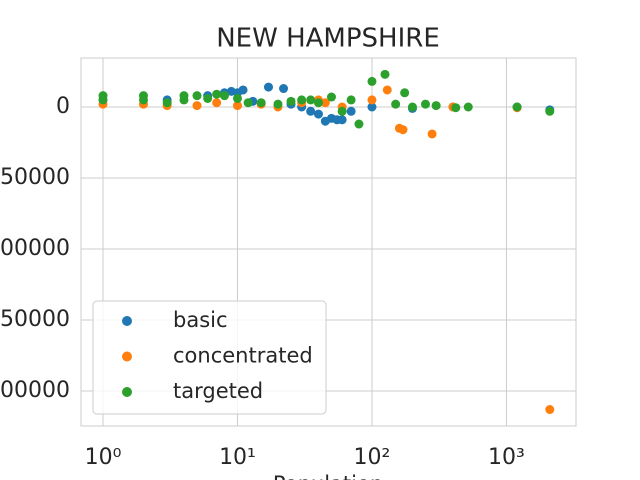 This screenshot has height=480, width=640. I want to click on legend-box, so click(209, 357).